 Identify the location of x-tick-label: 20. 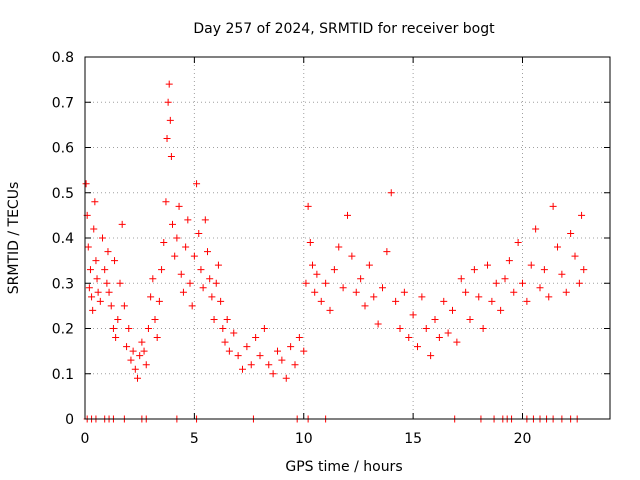
(523, 439).